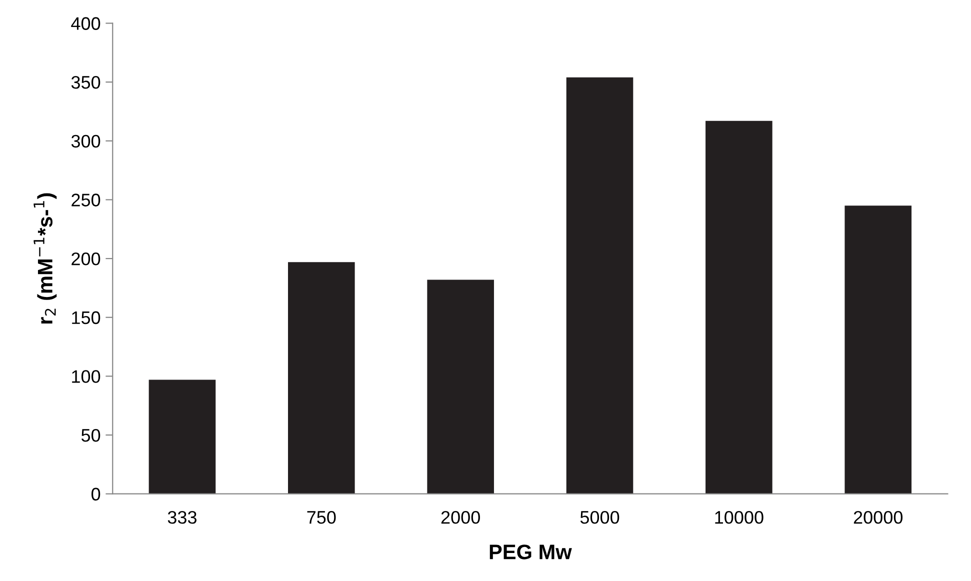 The width and height of the screenshot is (971, 581). I want to click on y-tick-label: 150, so click(86, 317).